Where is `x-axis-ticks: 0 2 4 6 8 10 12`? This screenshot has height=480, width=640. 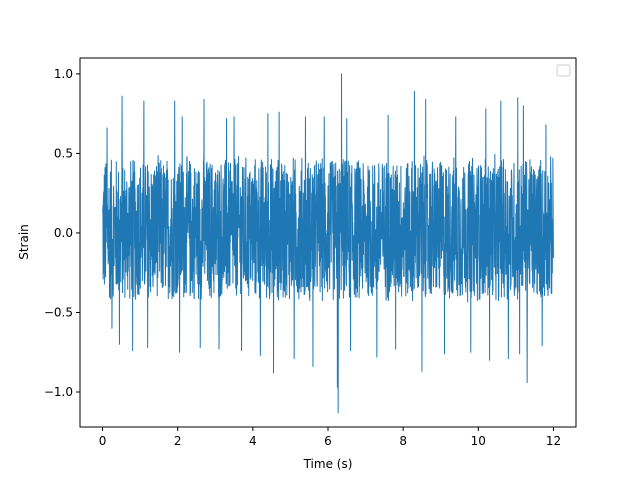 x-axis-ticks: 0 2 4 6 8 10 12 is located at coordinates (330, 437).